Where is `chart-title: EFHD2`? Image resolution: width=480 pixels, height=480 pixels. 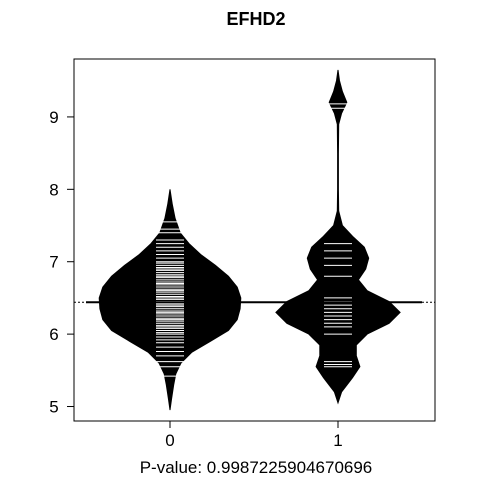 chart-title: EFHD2 is located at coordinates (255, 19).